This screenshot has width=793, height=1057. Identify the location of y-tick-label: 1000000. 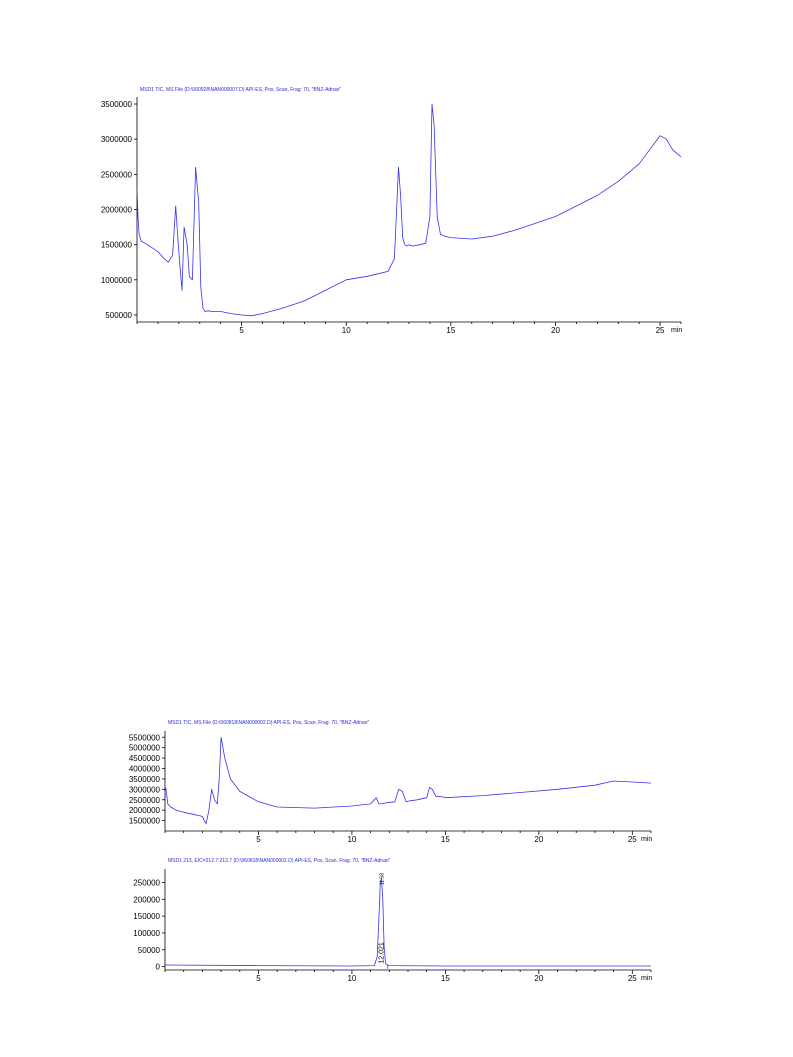
(117, 280).